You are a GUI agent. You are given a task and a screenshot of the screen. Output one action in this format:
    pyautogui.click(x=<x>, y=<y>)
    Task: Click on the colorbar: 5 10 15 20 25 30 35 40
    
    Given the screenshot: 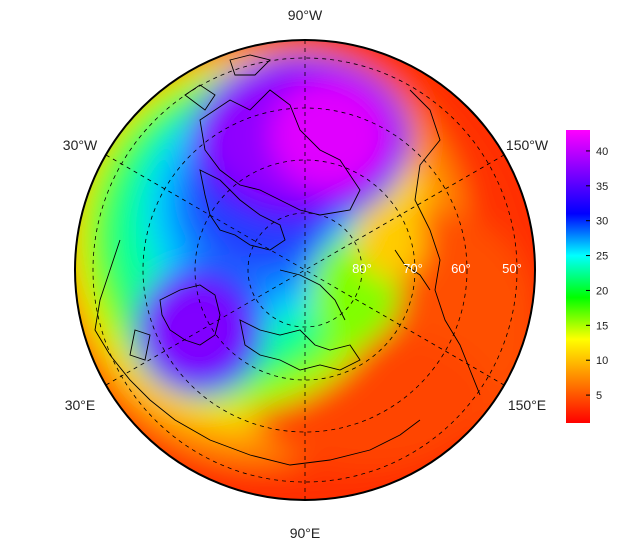 What is the action you would take?
    pyautogui.click(x=587, y=276)
    